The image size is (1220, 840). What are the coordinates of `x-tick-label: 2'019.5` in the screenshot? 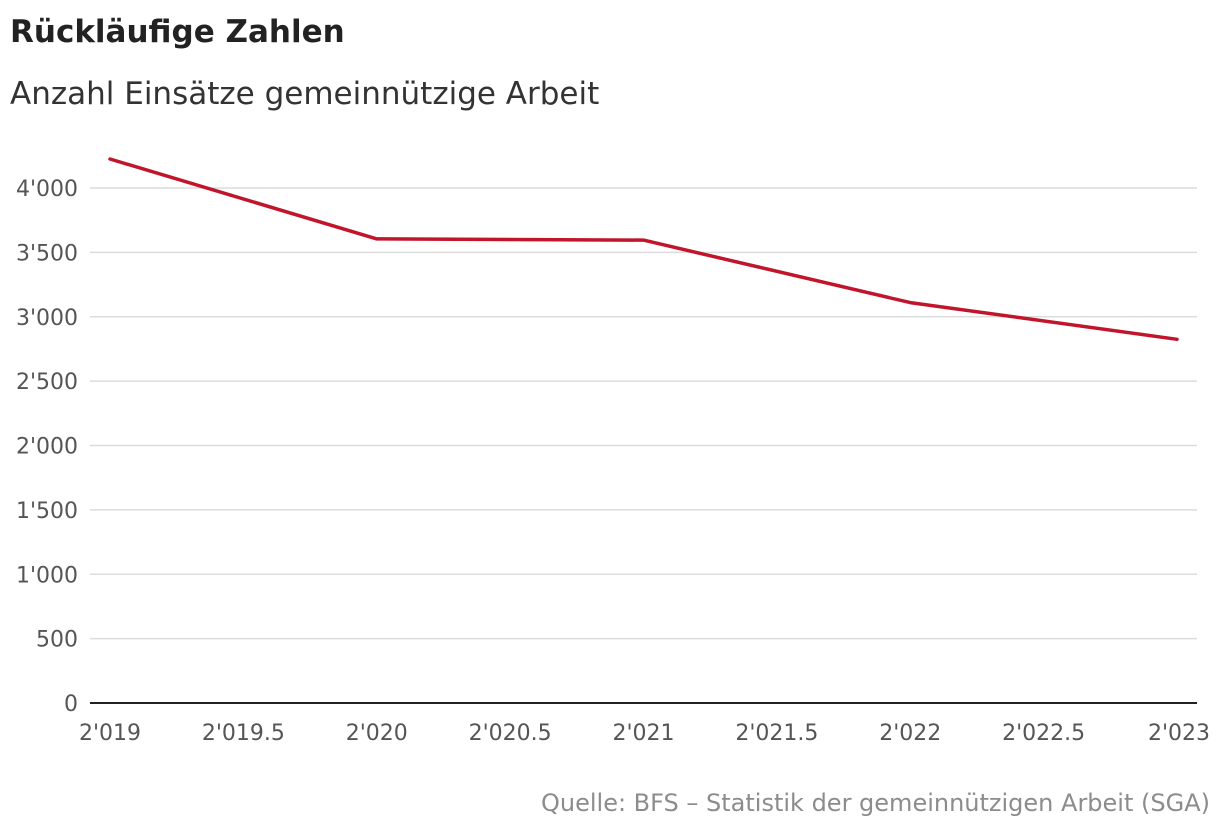 It's located at (243, 733).